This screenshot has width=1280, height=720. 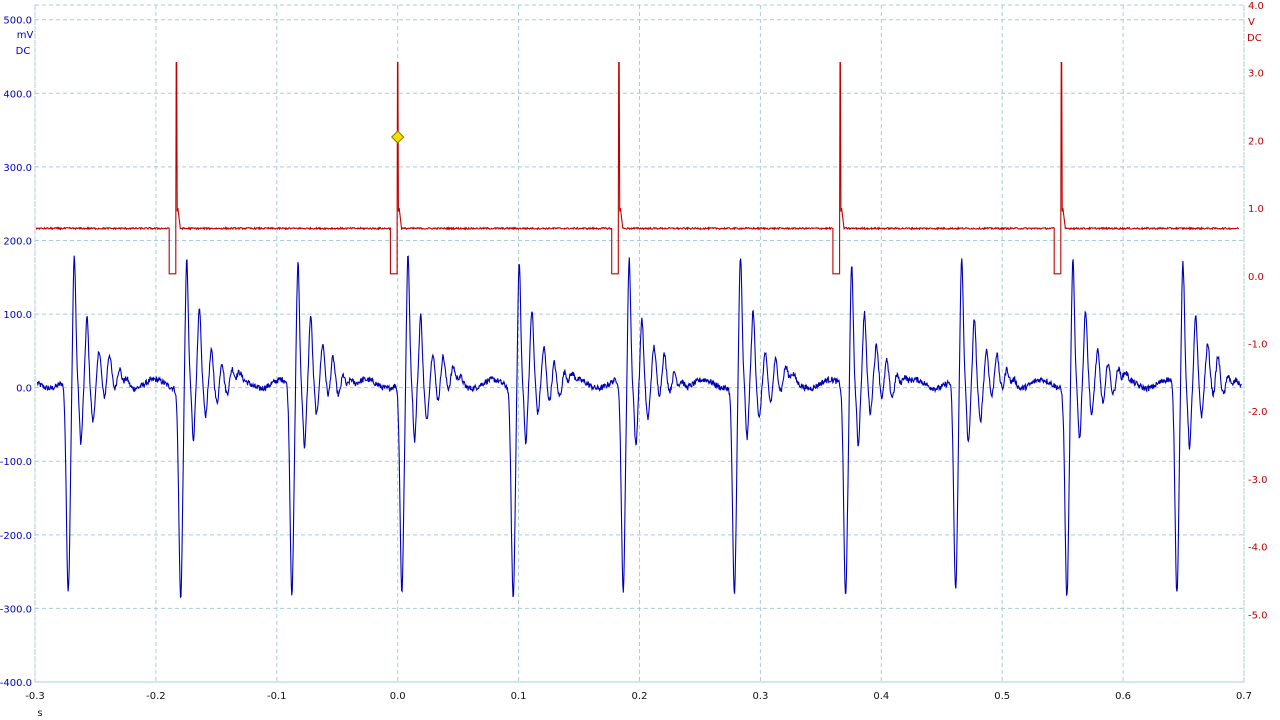 I want to click on right-axis-tick-label: -4.0, so click(x=1258, y=548).